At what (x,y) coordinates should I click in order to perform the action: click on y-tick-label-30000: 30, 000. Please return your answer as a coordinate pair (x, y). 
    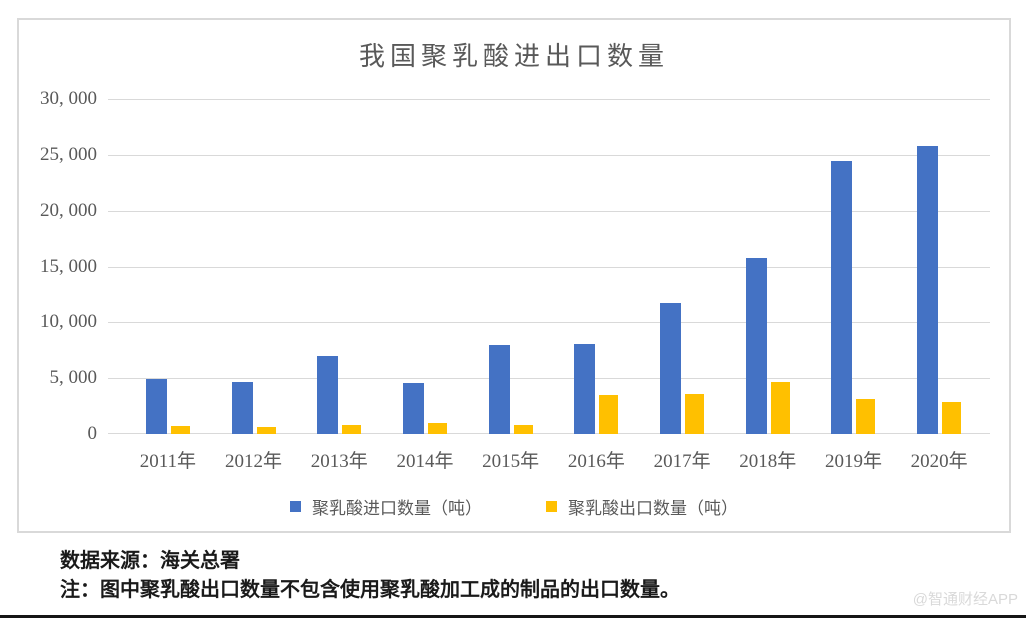
    Looking at the image, I should click on (68, 98).